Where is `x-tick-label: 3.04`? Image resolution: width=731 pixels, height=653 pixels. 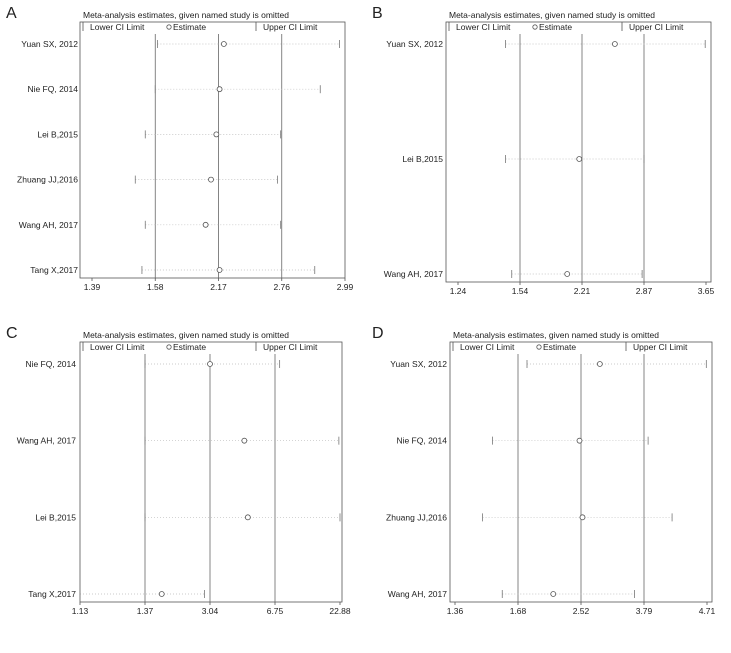 x-tick-label: 3.04 is located at coordinates (210, 611).